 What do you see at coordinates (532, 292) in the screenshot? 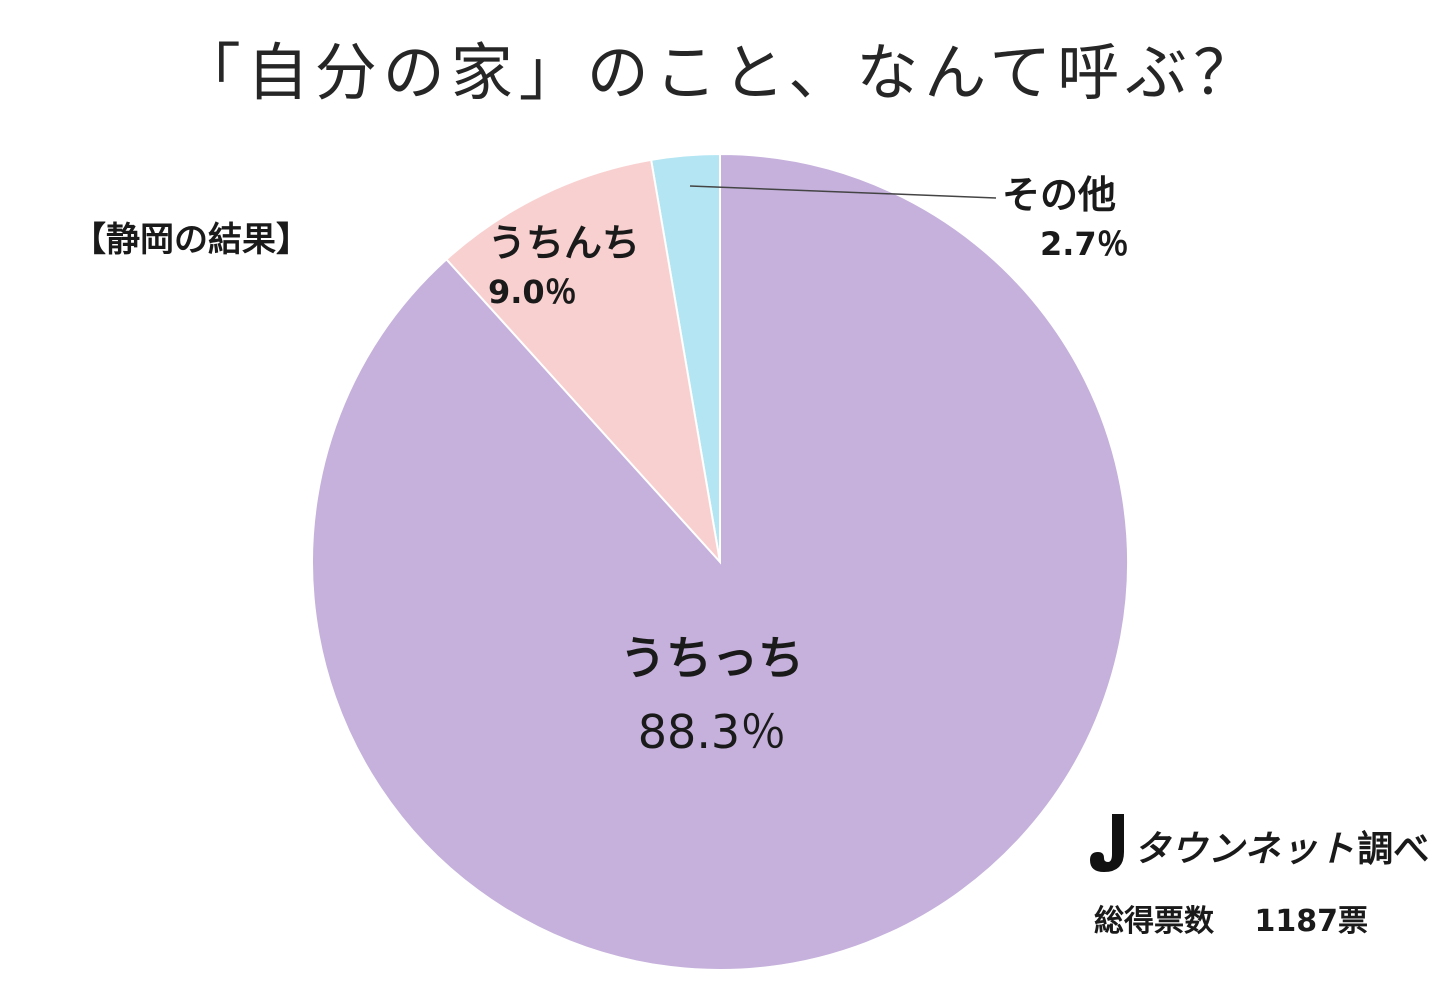
I see `slice-value-uchinchi: 9.0％` at bounding box center [532, 292].